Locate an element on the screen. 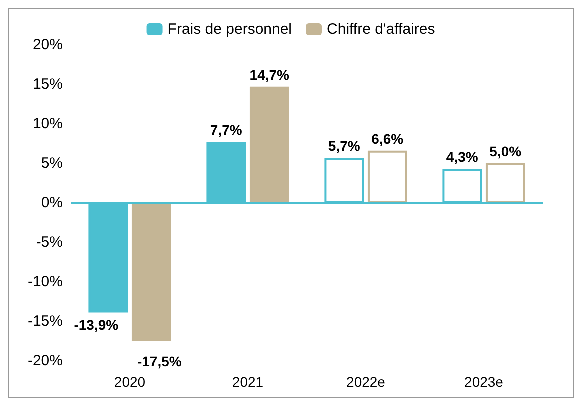 Image resolution: width=584 pixels, height=408 pixels. data-label: 6,6% is located at coordinates (388, 138).